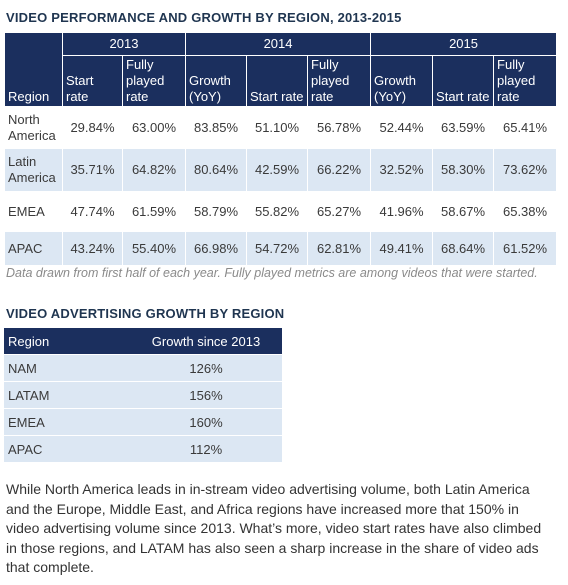 The image size is (568, 585). I want to click on cell: 62.81%, so click(339, 248).